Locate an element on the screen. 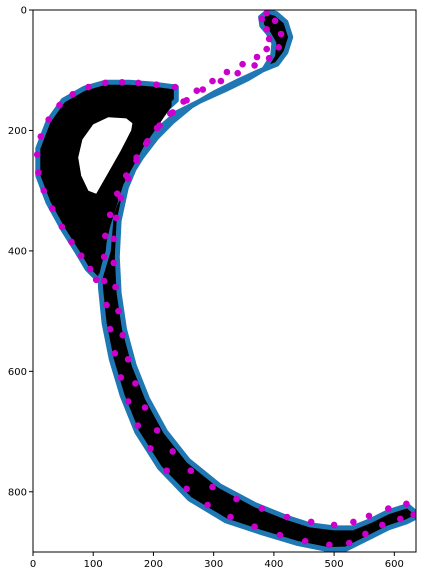 The height and width of the screenshot is (578, 428). y-tick-label: 200 is located at coordinates (17, 131).